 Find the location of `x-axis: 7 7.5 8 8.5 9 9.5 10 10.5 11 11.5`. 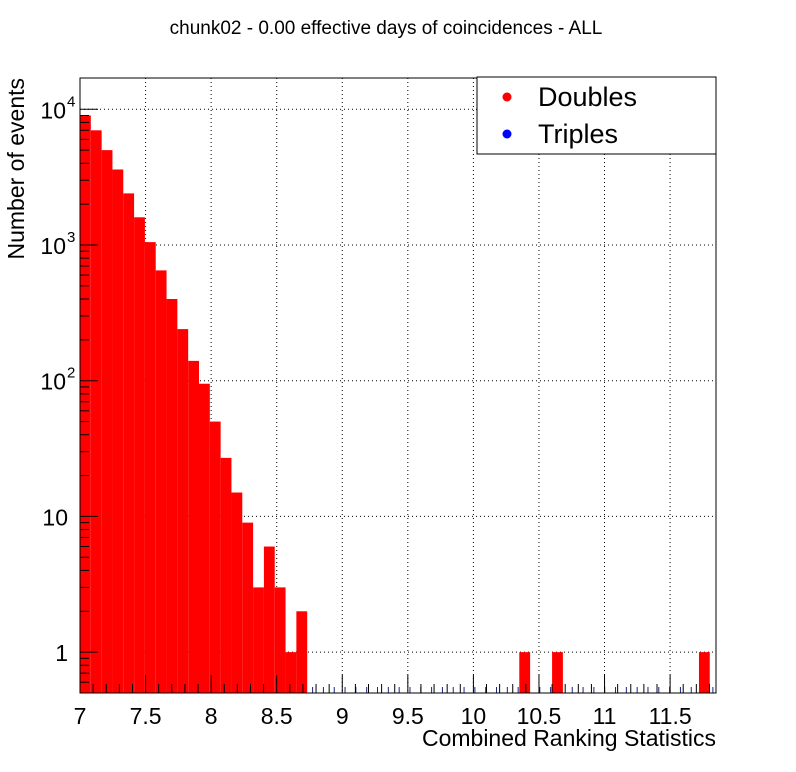

x-axis: 7 7.5 8 8.5 9 9.5 10 10.5 11 11.5 is located at coordinates (392, 702).